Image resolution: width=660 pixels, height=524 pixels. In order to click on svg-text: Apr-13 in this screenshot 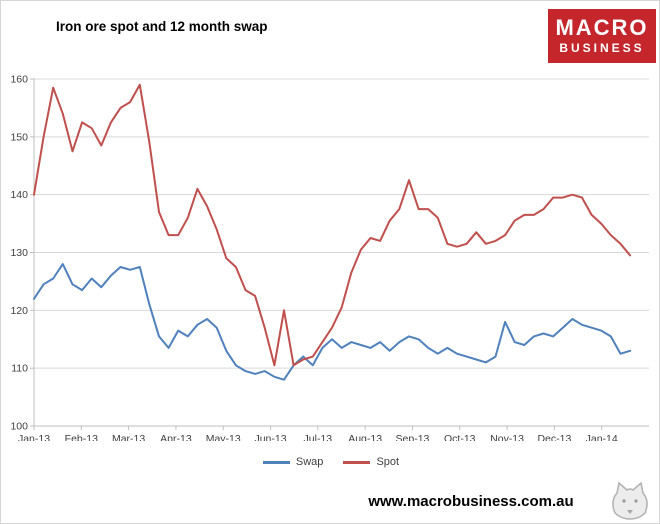, I will do `click(176, 437)`.